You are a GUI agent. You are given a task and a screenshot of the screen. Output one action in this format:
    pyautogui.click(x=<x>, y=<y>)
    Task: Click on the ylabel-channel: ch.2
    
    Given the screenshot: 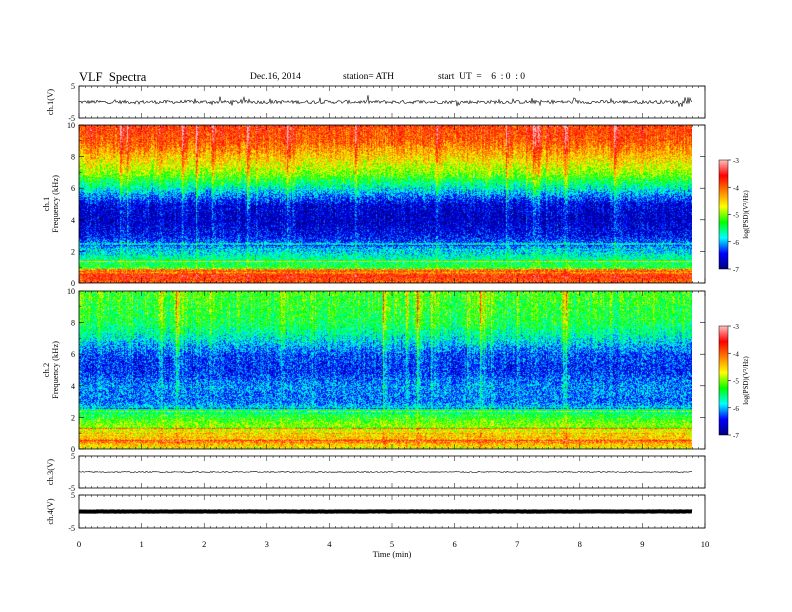 What is the action you would take?
    pyautogui.click(x=46, y=370)
    